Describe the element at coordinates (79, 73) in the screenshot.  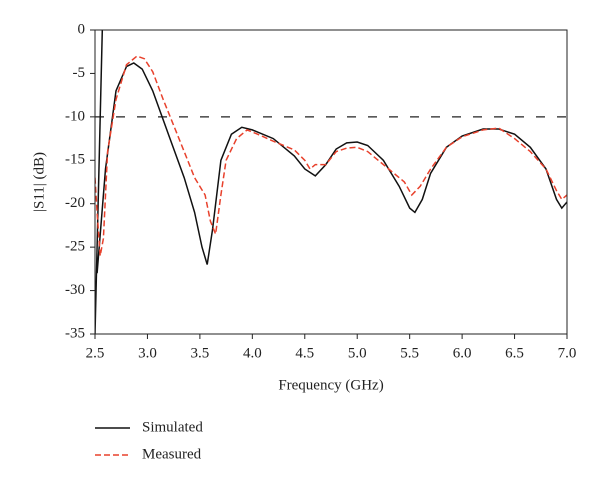
I see `y-tick-label: -5` at that location.